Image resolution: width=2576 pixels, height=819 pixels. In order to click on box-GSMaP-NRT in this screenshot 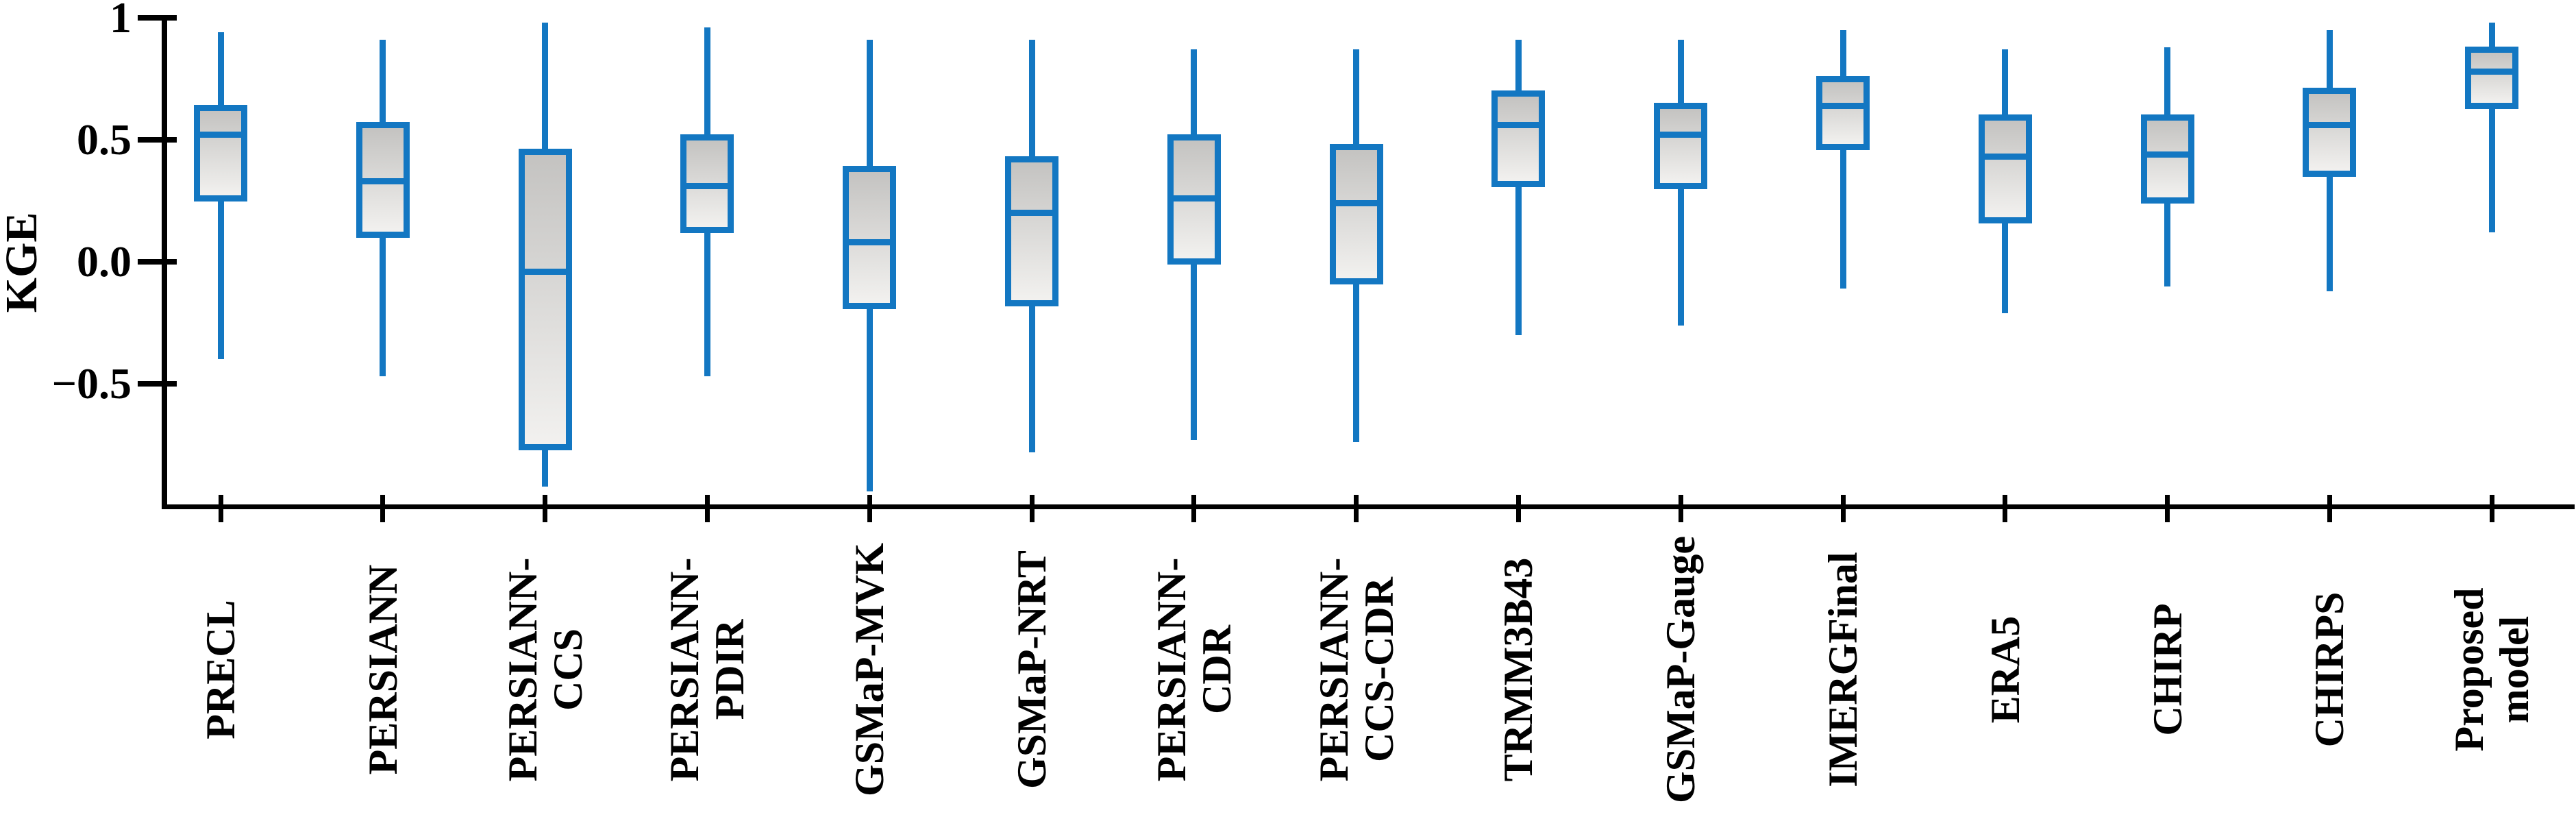, I will do `click(1031, 231)`.